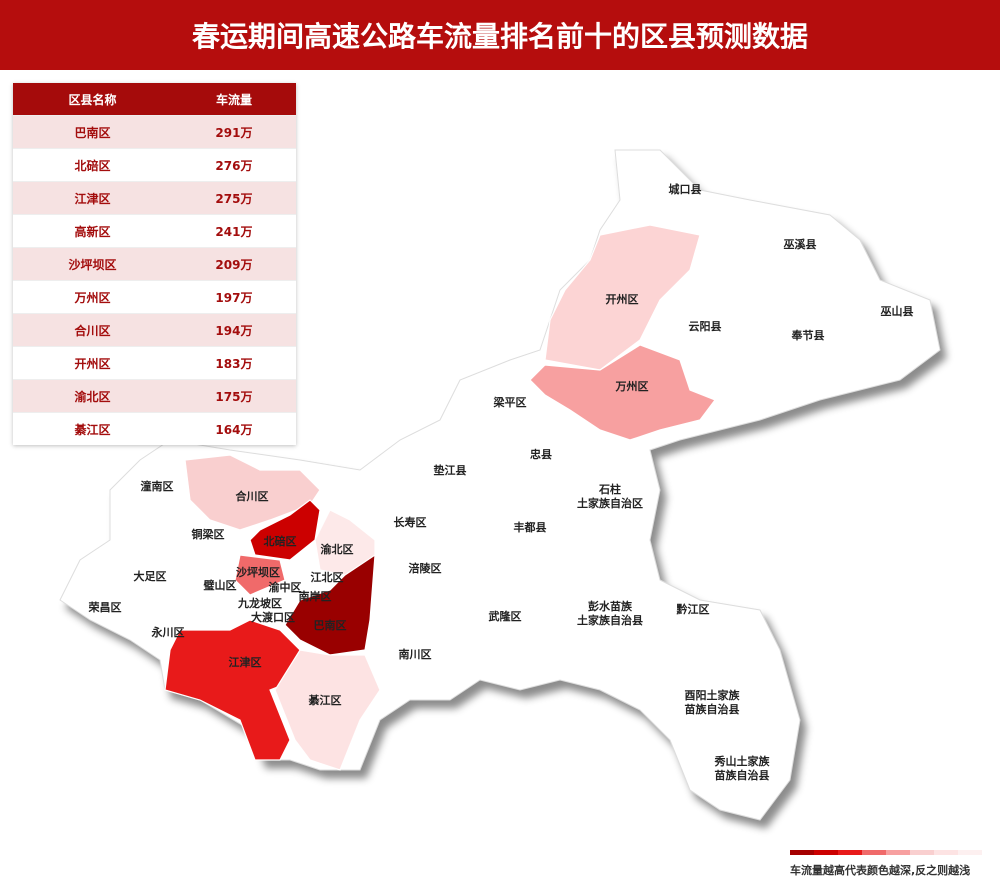  What do you see at coordinates (233, 132) in the screenshot?
I see `table-cell: 291万` at bounding box center [233, 132].